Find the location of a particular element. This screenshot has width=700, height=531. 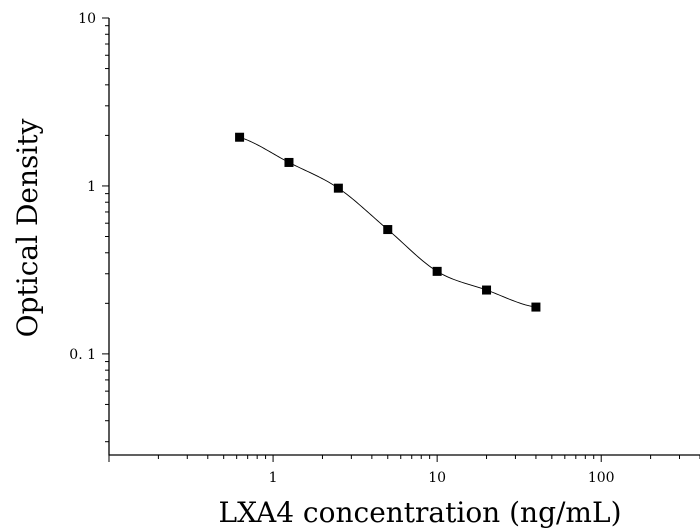

fit-curve is located at coordinates (387, 222).